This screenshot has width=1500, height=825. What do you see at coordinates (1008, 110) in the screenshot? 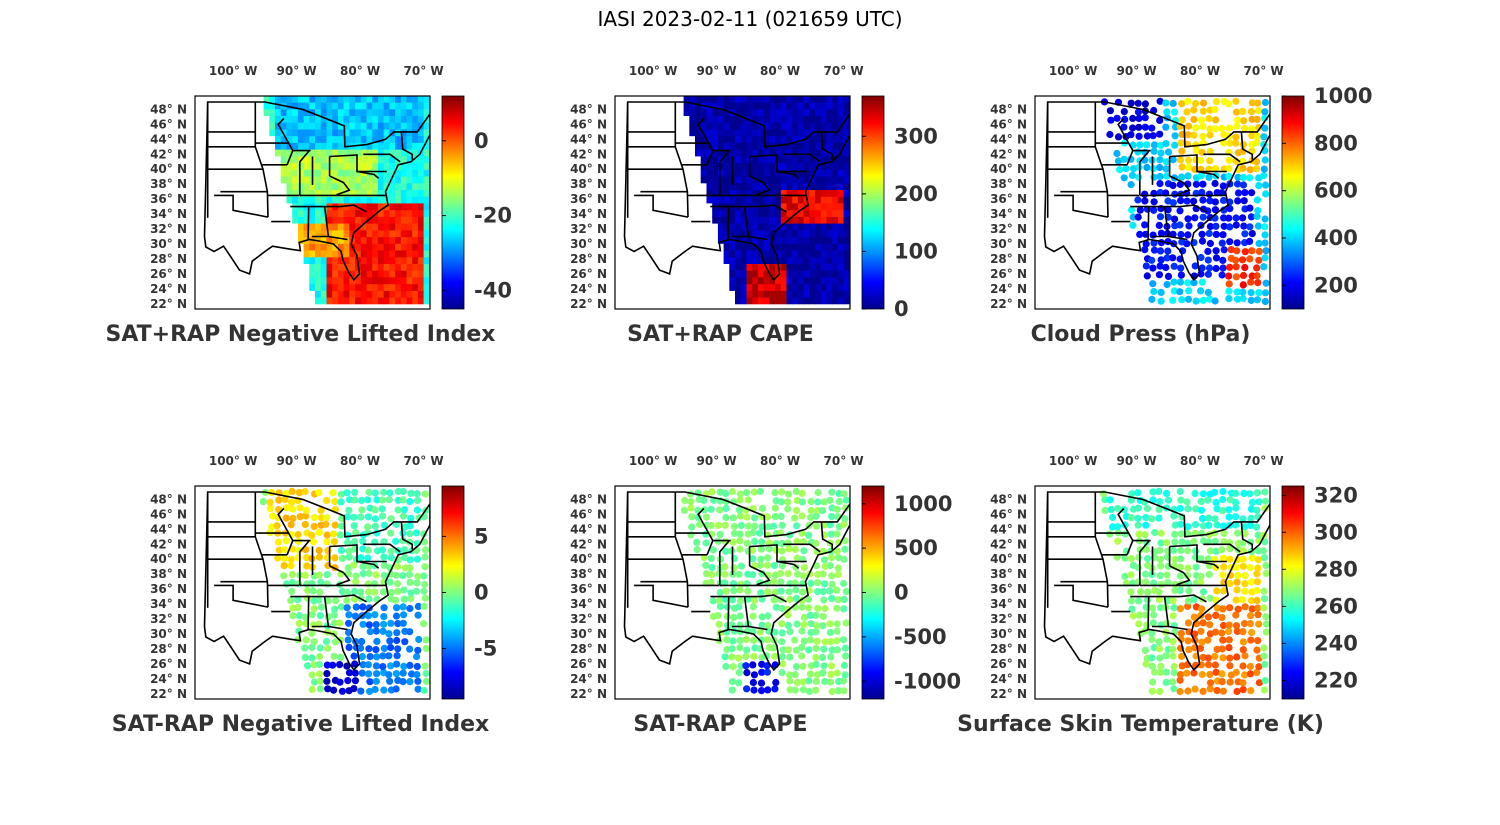
I see `lat-tick-label: 48° N` at bounding box center [1008, 110].